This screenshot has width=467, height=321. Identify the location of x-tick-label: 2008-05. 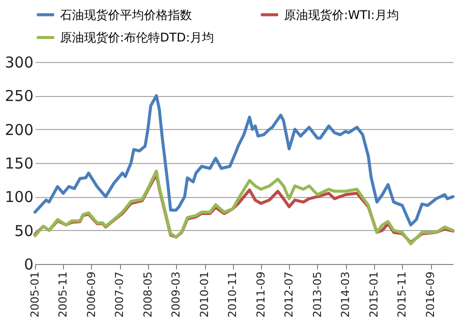
(147, 295).